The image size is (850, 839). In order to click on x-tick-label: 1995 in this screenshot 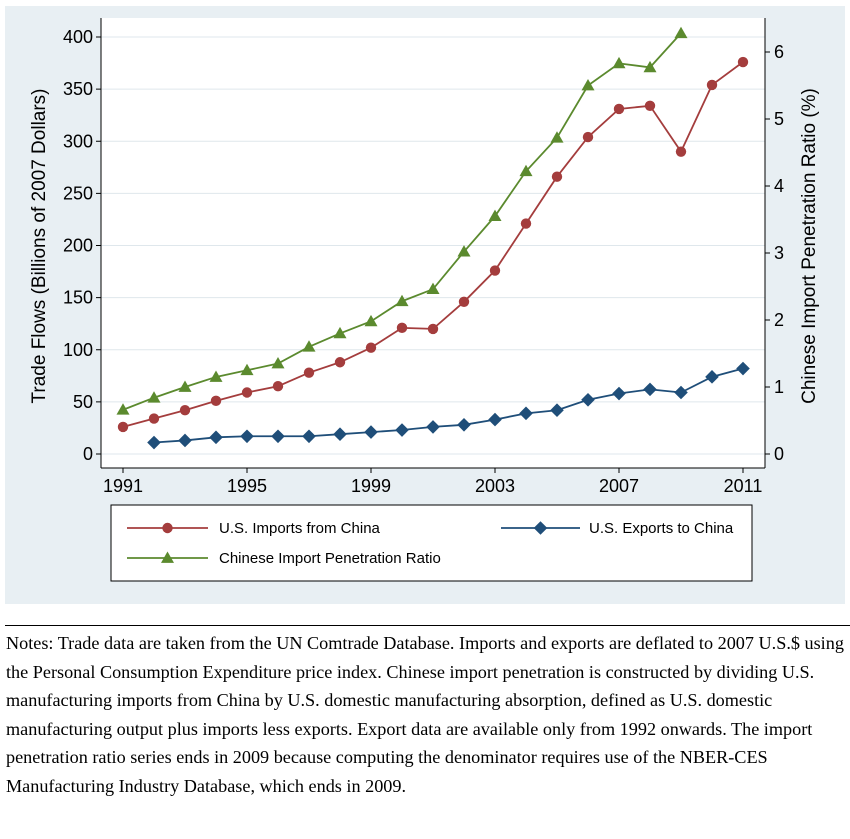, I will do `click(247, 486)`.